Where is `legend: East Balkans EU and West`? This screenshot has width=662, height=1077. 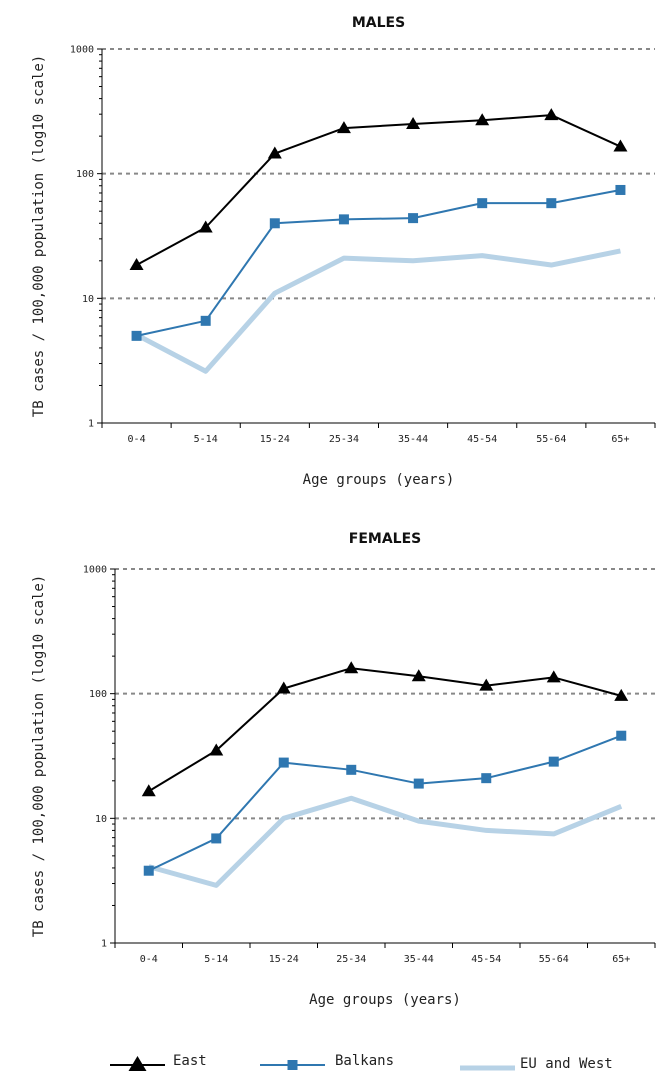 legend: East Balkans EU and West is located at coordinates (361, 1062).